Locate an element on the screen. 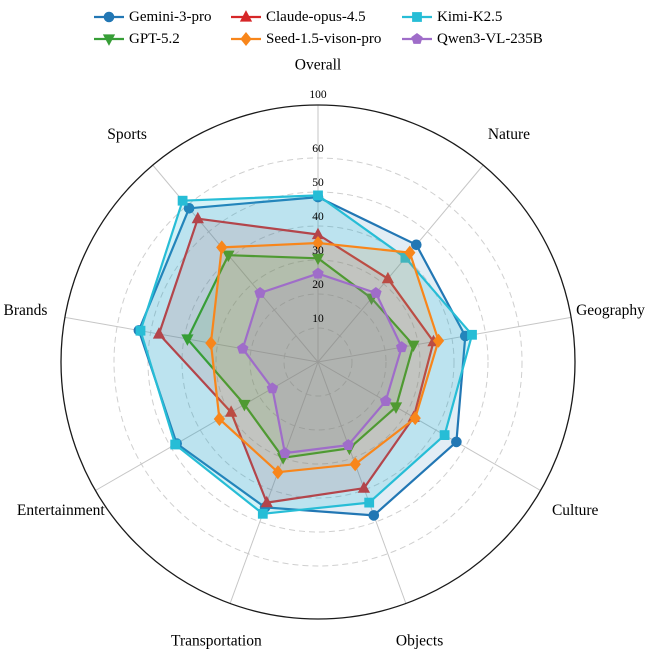  category-label-overall: Overall is located at coordinates (318, 65).